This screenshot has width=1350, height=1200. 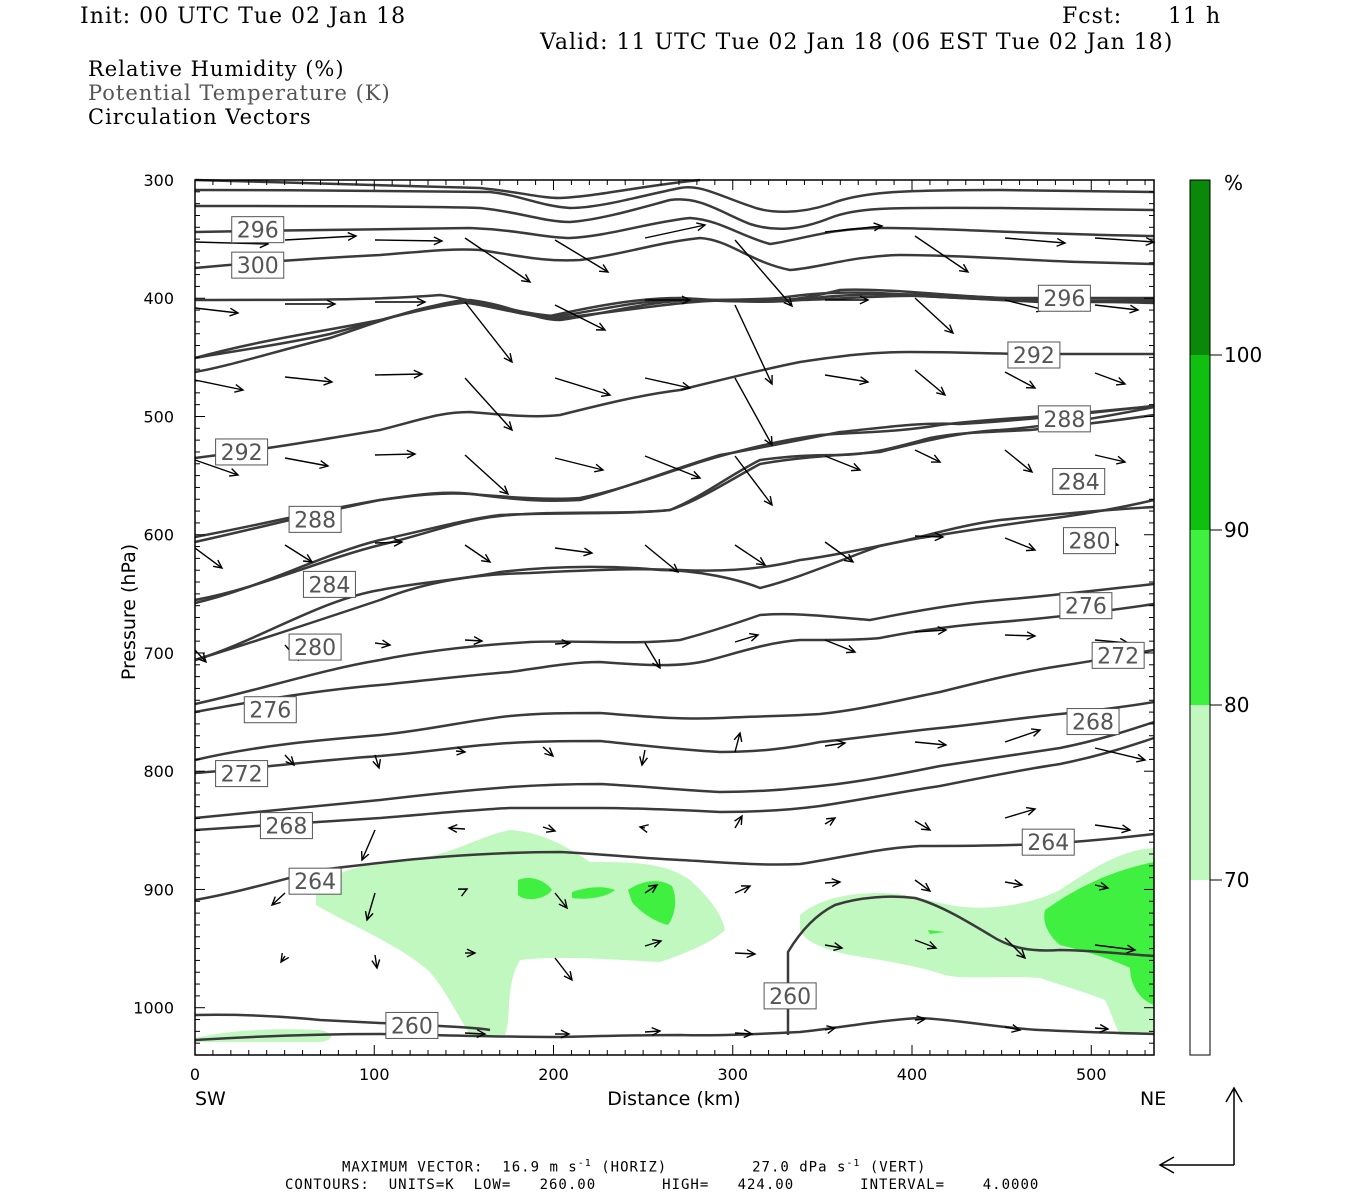 What do you see at coordinates (315, 882) in the screenshot?
I see `theta-label-text: 264` at bounding box center [315, 882].